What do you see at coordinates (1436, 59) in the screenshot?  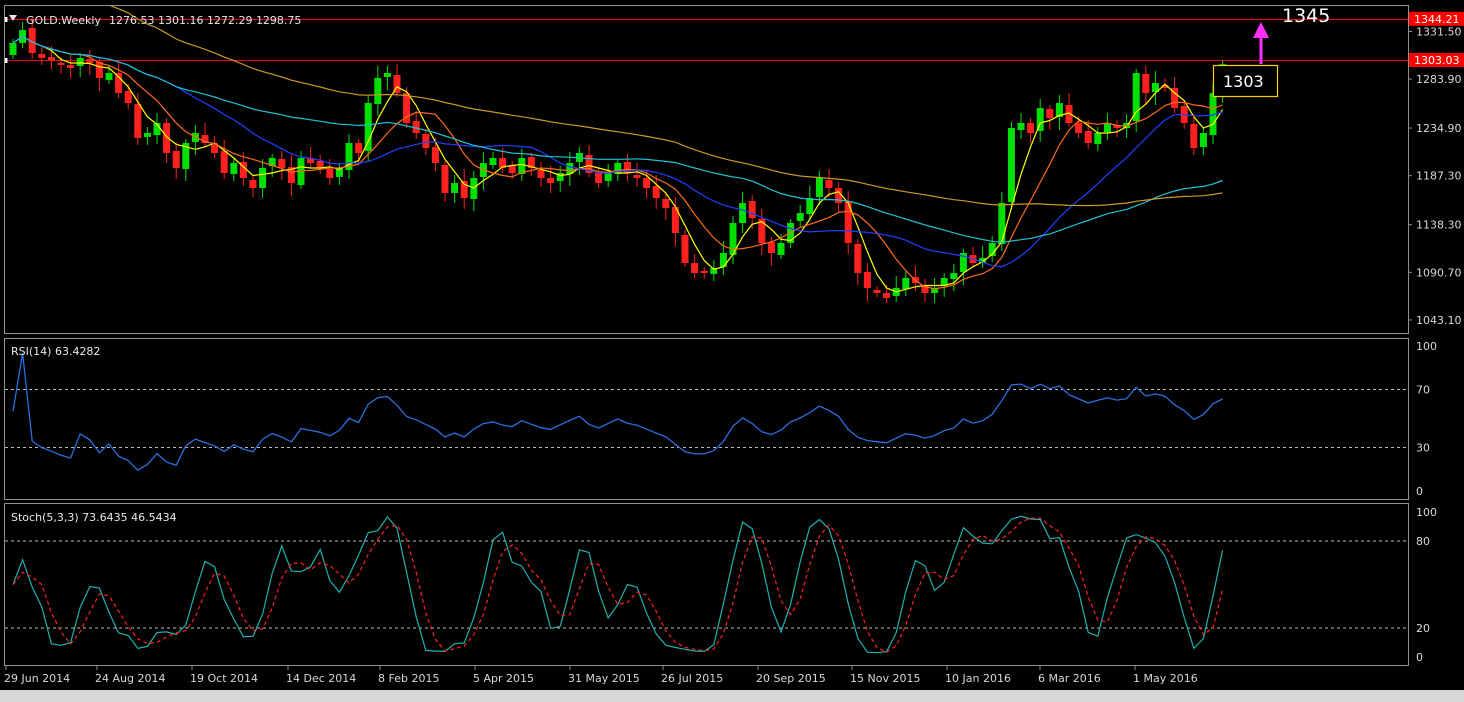 I see `level-tag` at bounding box center [1436, 59].